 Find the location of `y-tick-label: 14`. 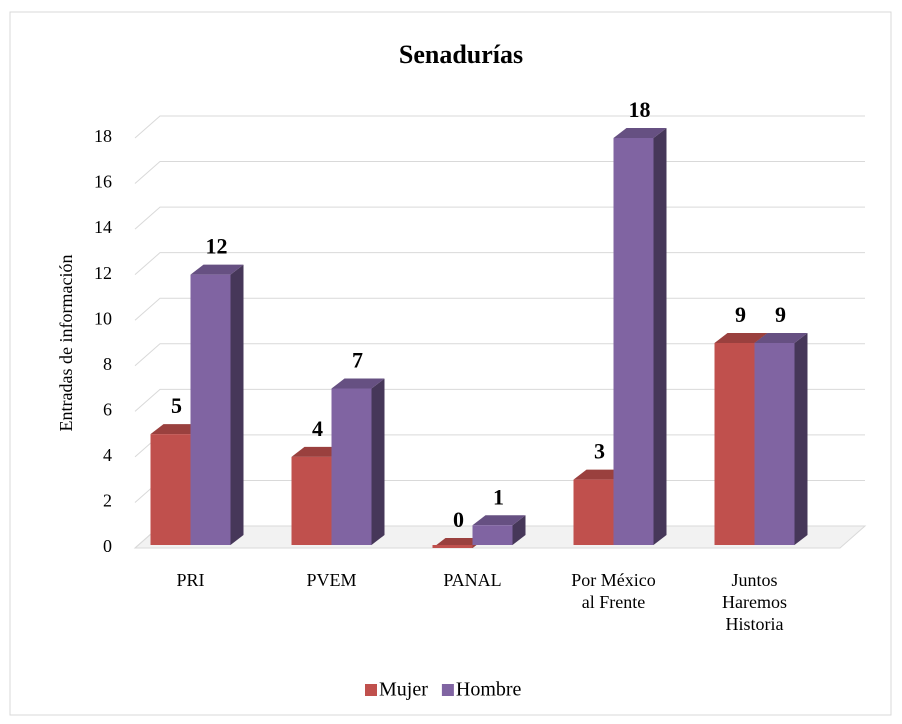

y-tick-label: 14 is located at coordinates (103, 227).